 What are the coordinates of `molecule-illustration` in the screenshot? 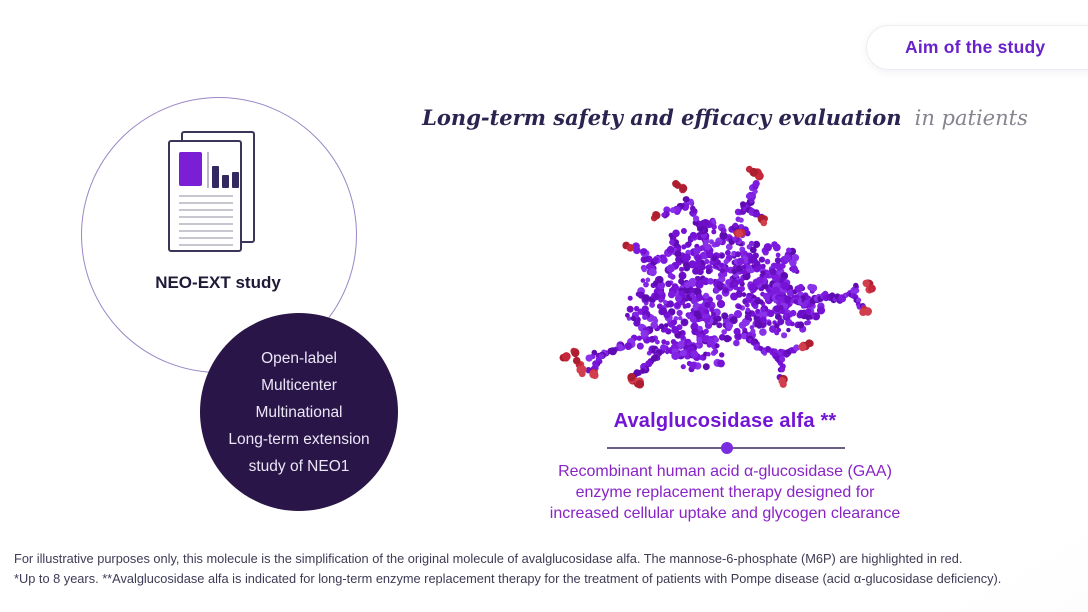 It's located at (725, 289).